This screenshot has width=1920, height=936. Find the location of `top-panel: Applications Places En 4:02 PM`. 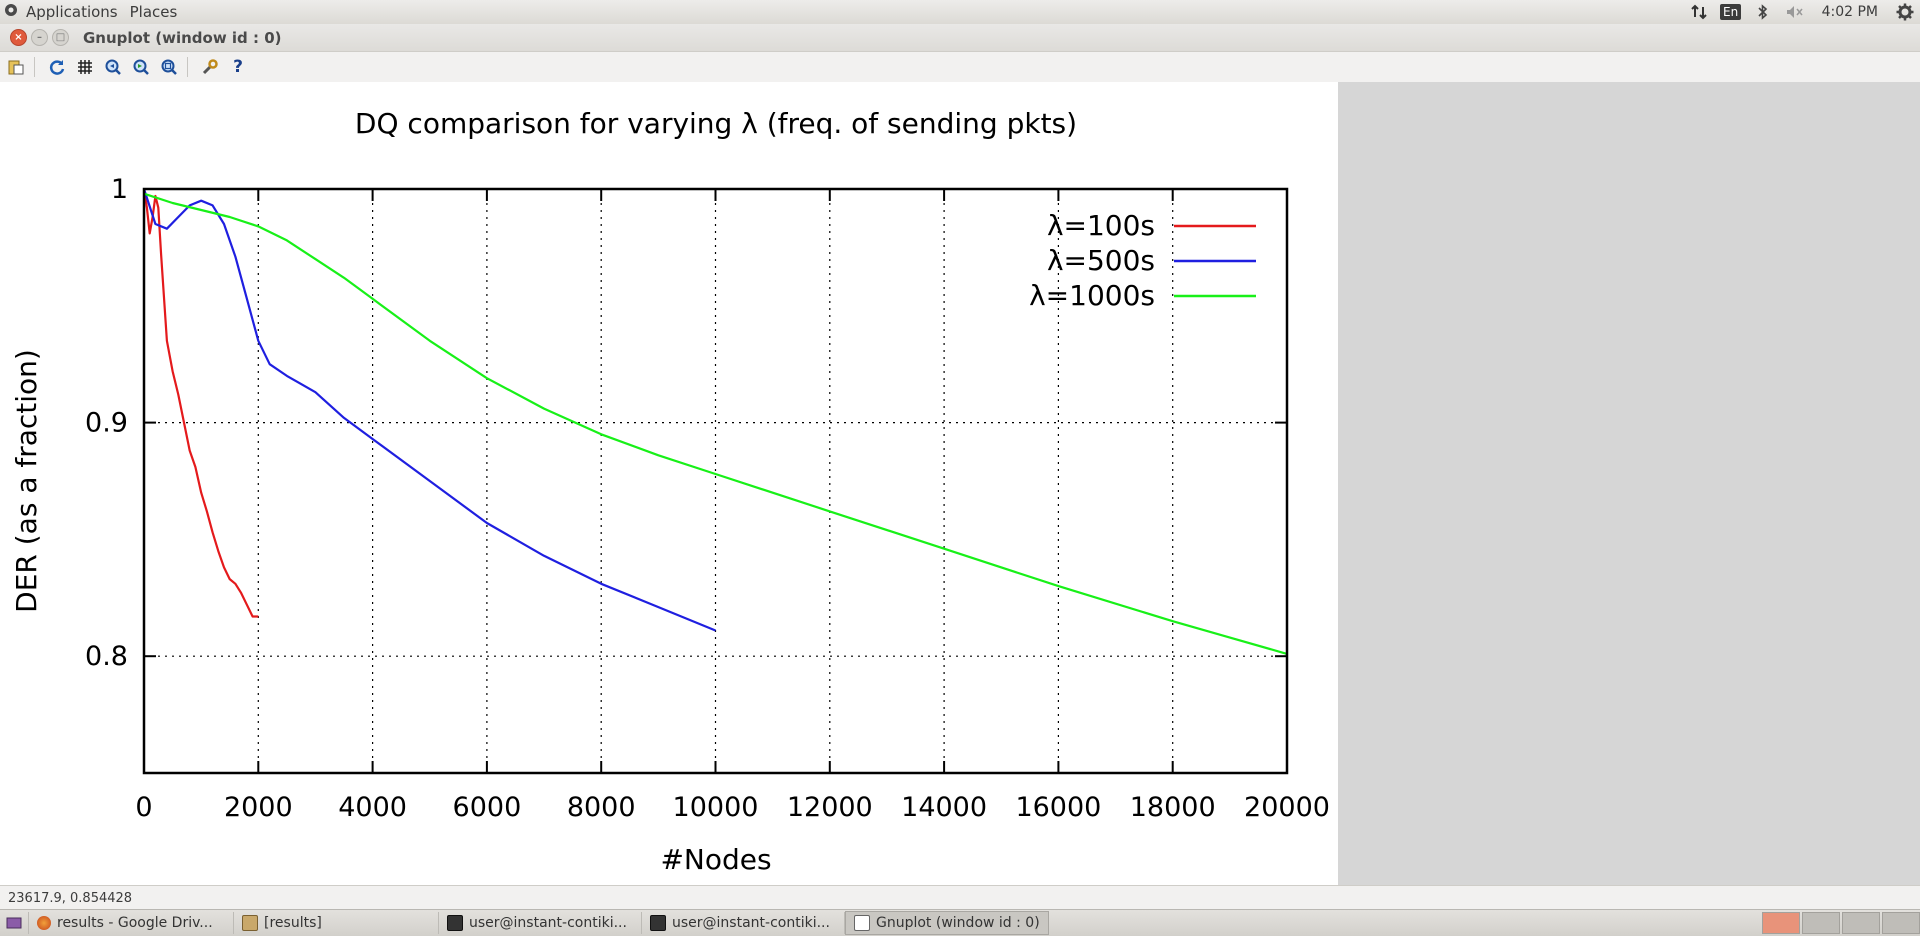

top-panel: Applications Places En 4:02 PM is located at coordinates (960, 12).